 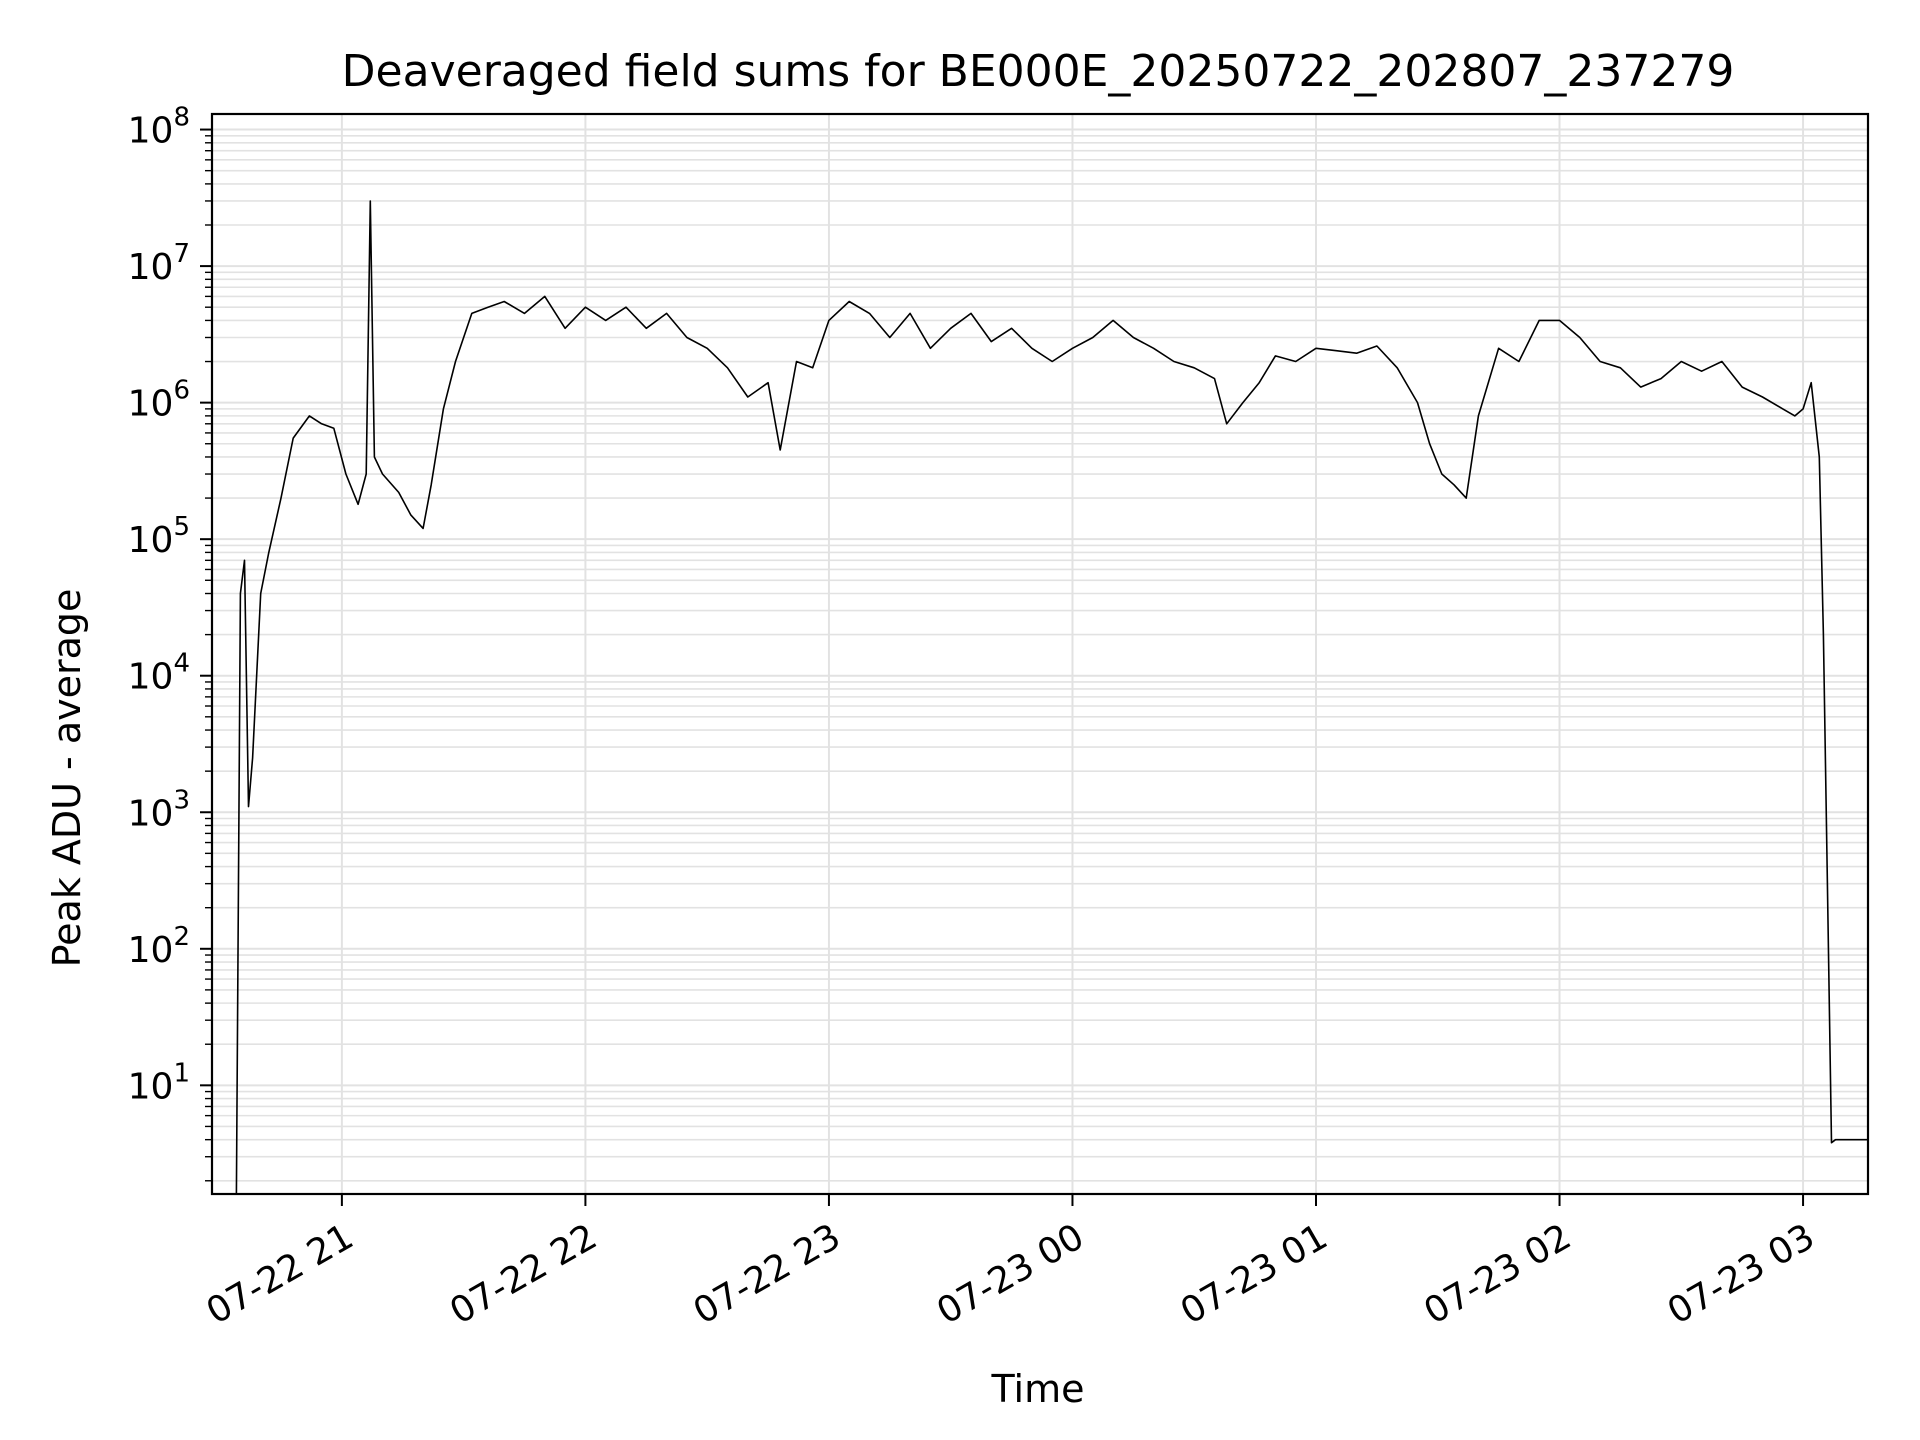 I want to click on y-tick-label: 10³, so click(x=159, y=809).